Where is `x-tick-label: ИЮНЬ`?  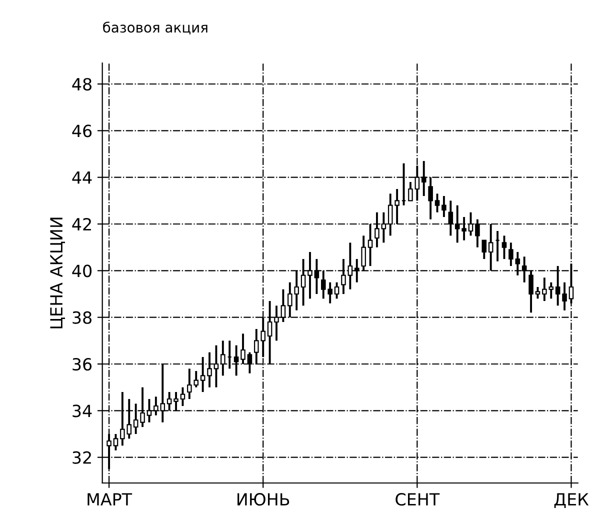 x-tick-label: ИЮНЬ is located at coordinates (264, 499).